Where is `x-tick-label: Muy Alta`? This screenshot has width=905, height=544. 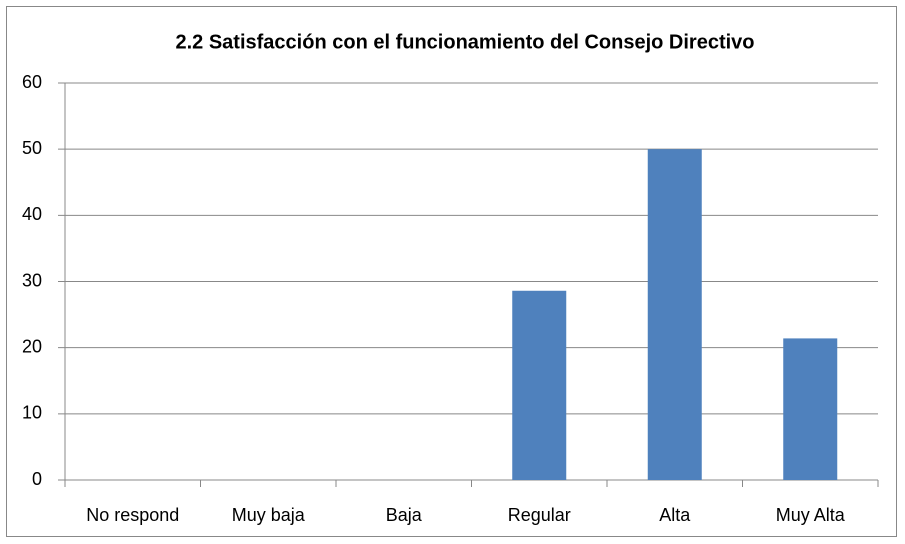 x-tick-label: Muy Alta is located at coordinates (811, 515).